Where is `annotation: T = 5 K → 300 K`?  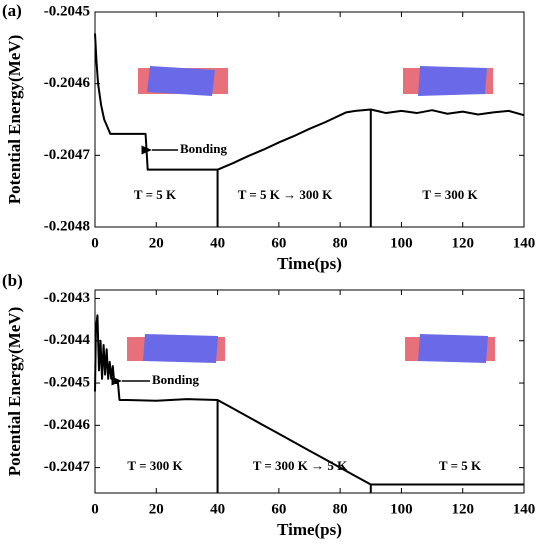
annotation: T = 5 K → 300 K is located at coordinates (285, 194).